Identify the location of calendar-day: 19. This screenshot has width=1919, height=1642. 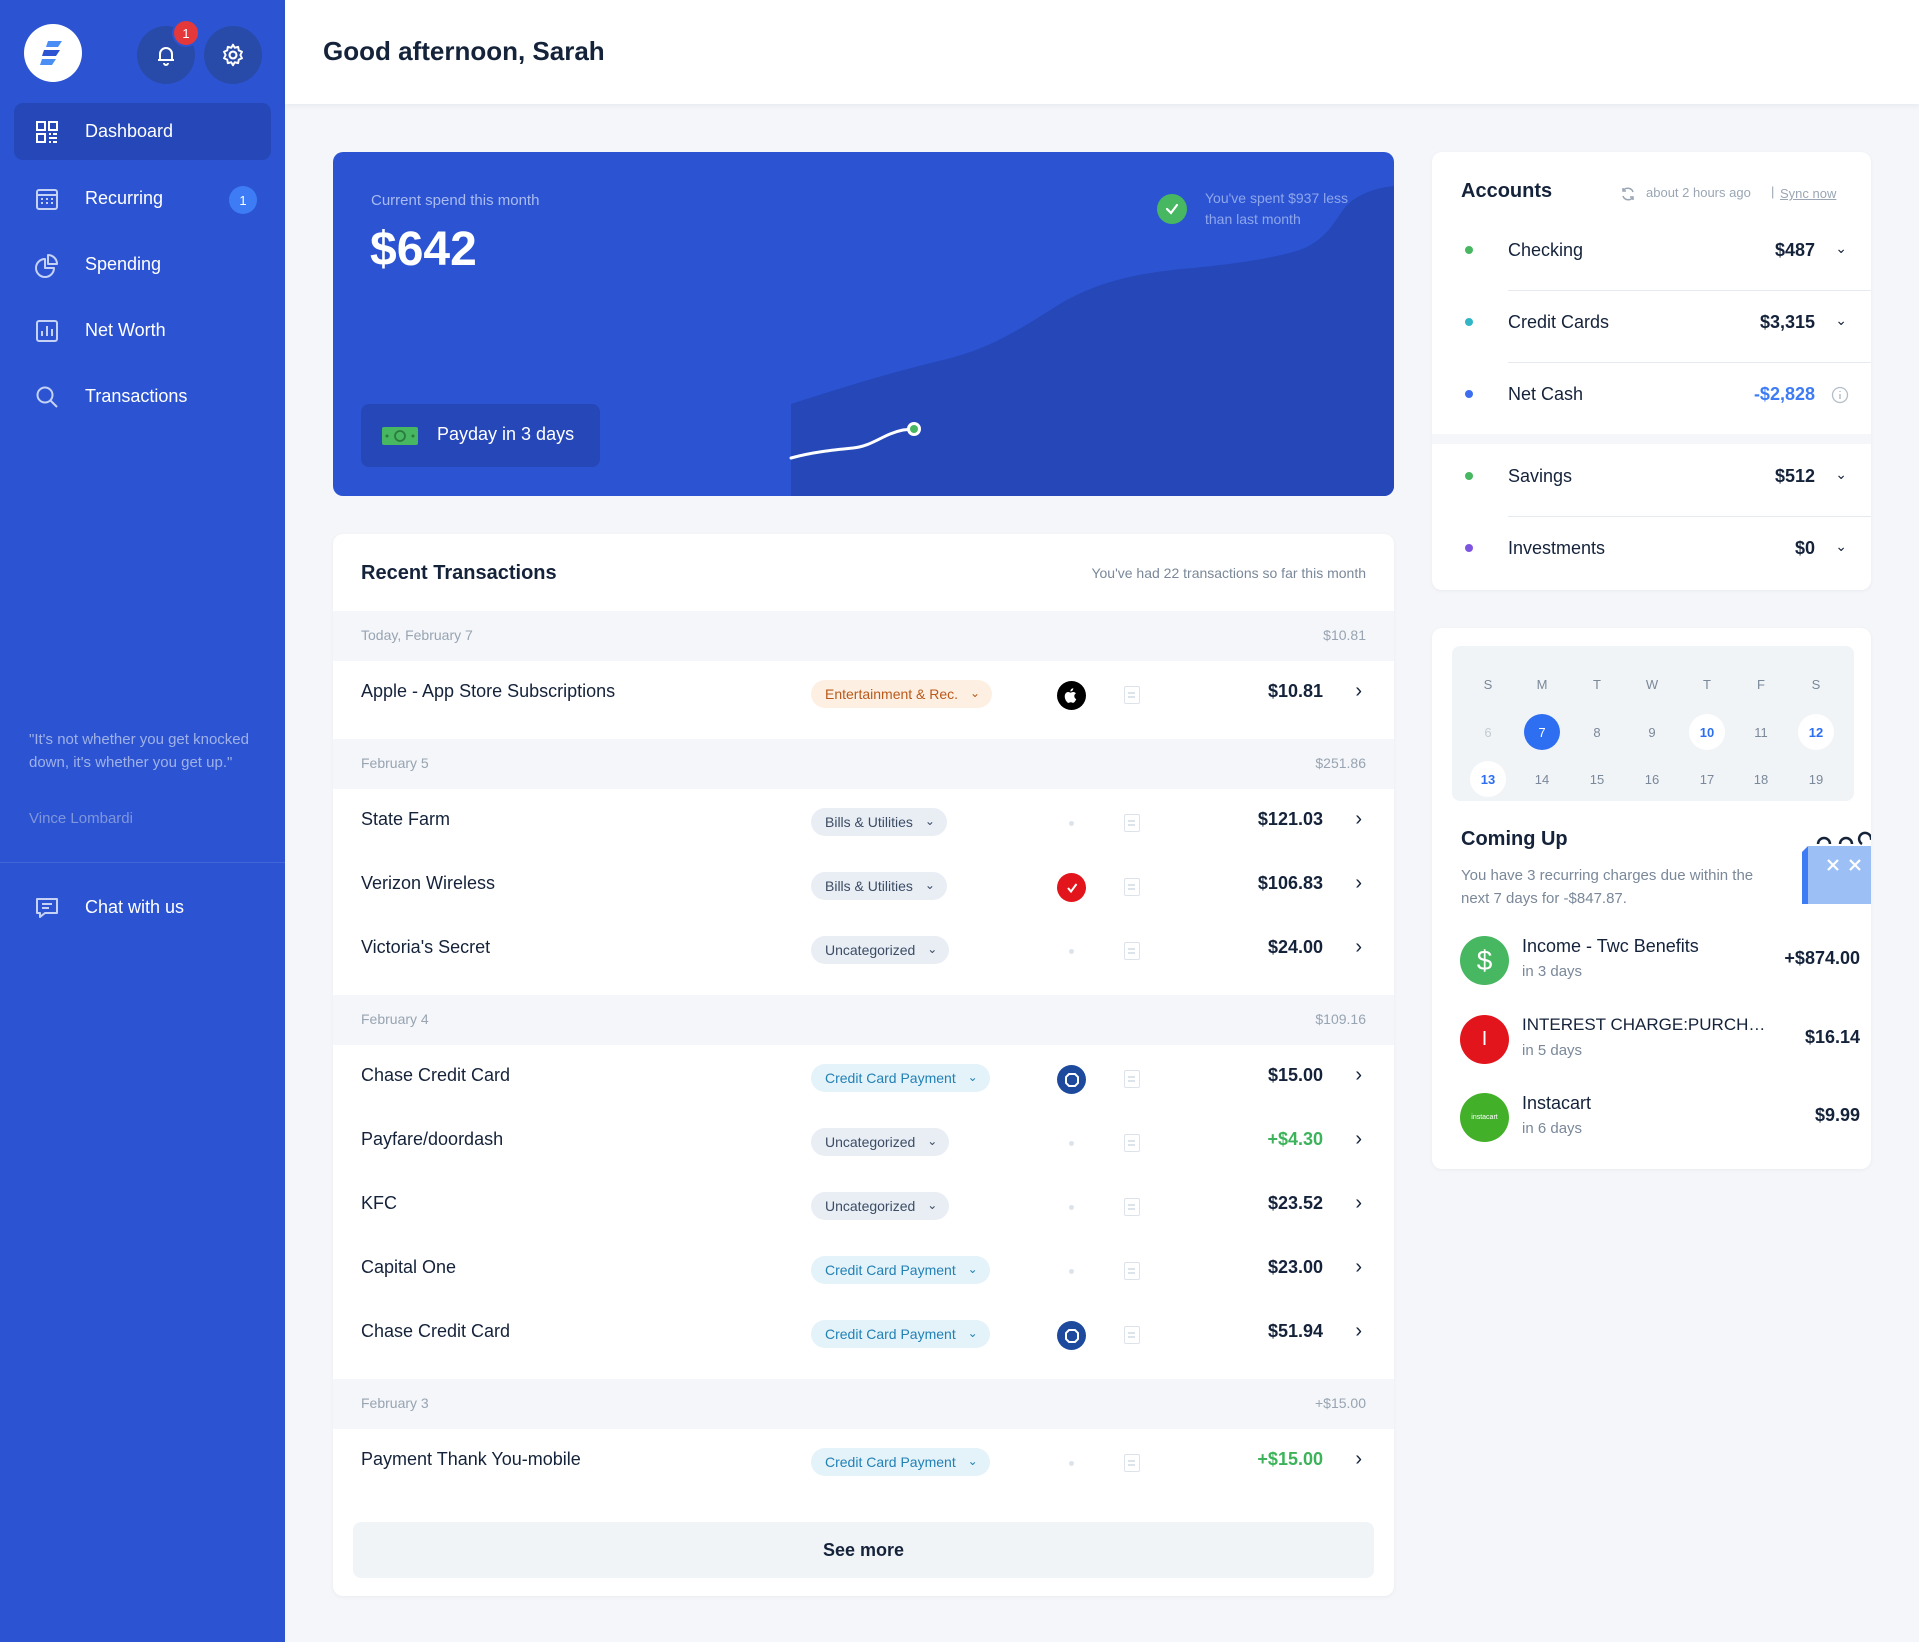
(1816, 779).